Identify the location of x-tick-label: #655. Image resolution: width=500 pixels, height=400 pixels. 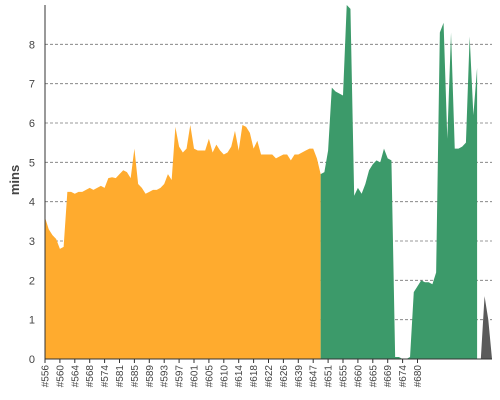
(344, 376).